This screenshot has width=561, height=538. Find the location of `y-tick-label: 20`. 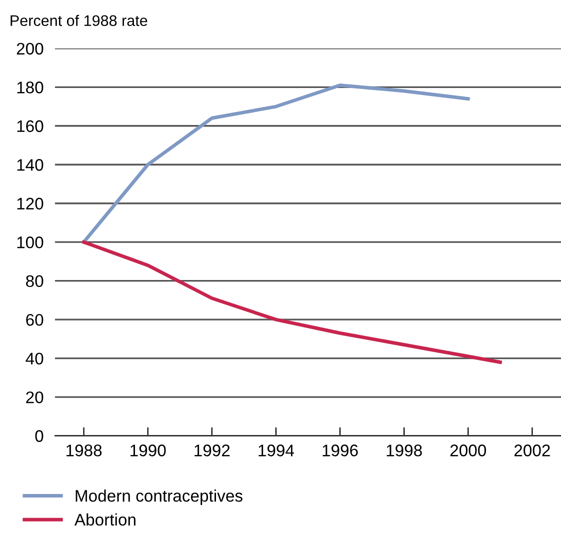

y-tick-label: 20 is located at coordinates (35, 397).